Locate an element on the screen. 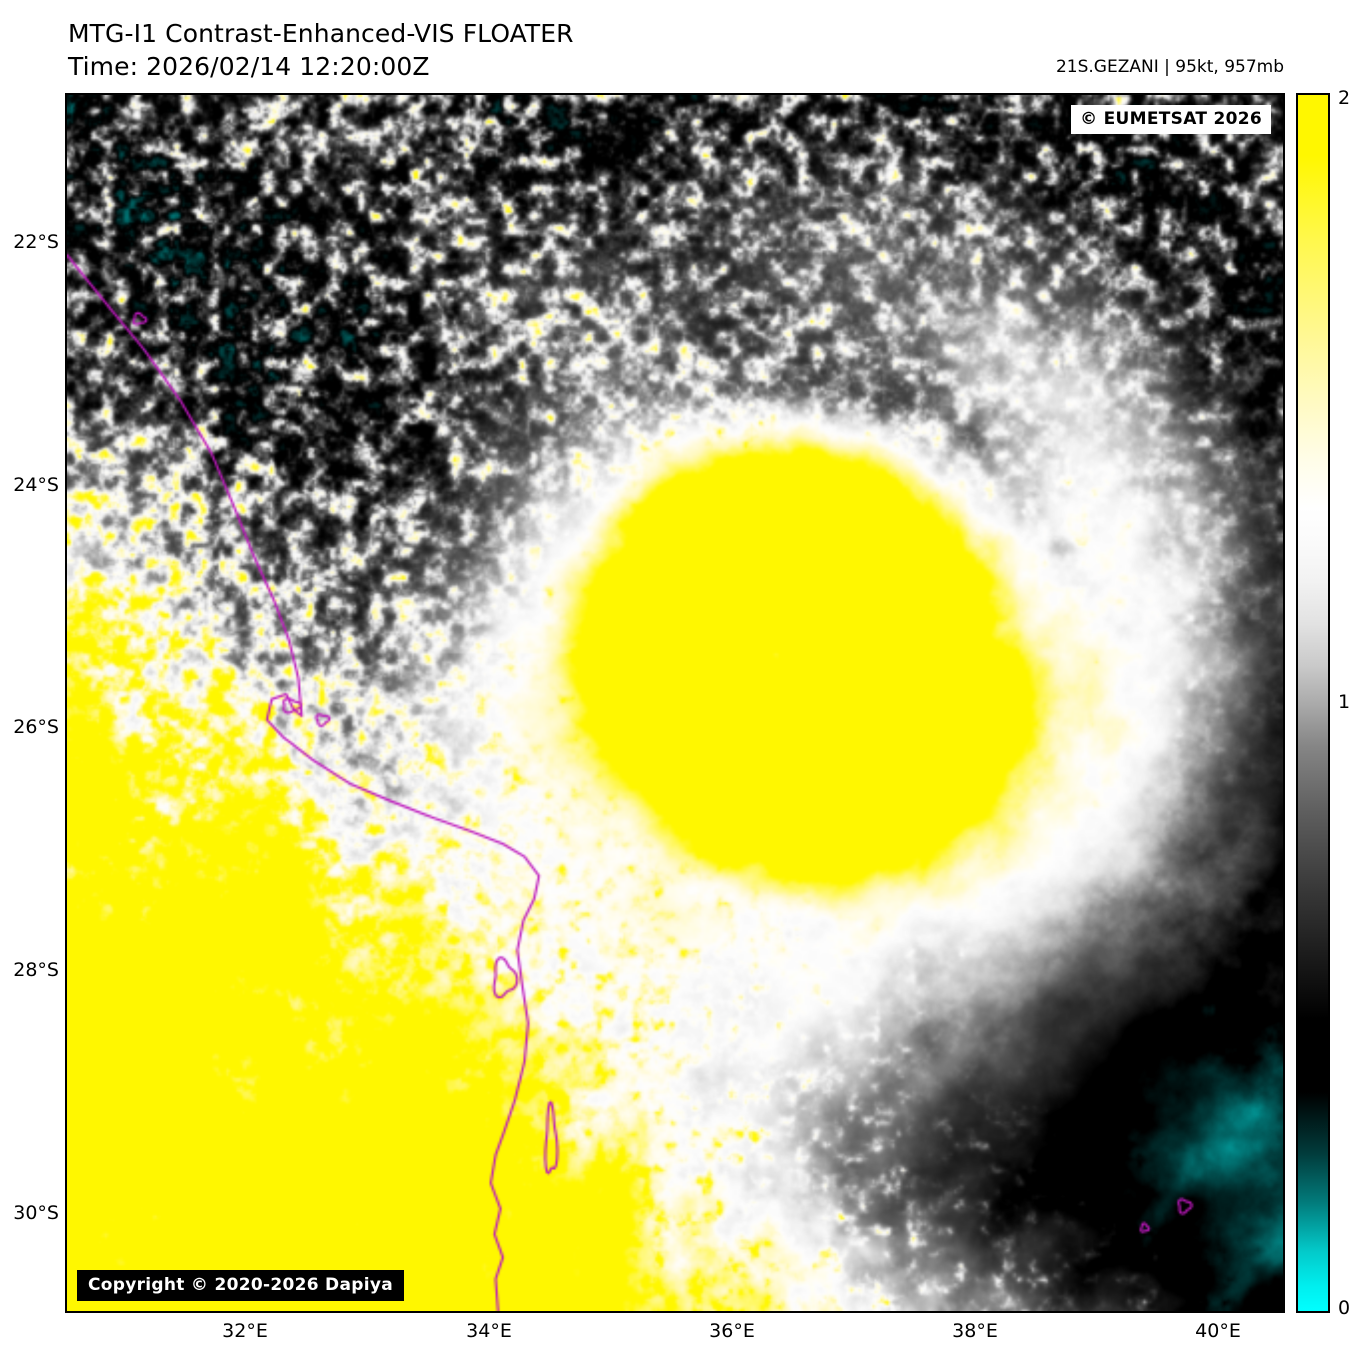 The height and width of the screenshot is (1359, 1362). x-axis-tick-1: 34°E is located at coordinates (489, 1331).